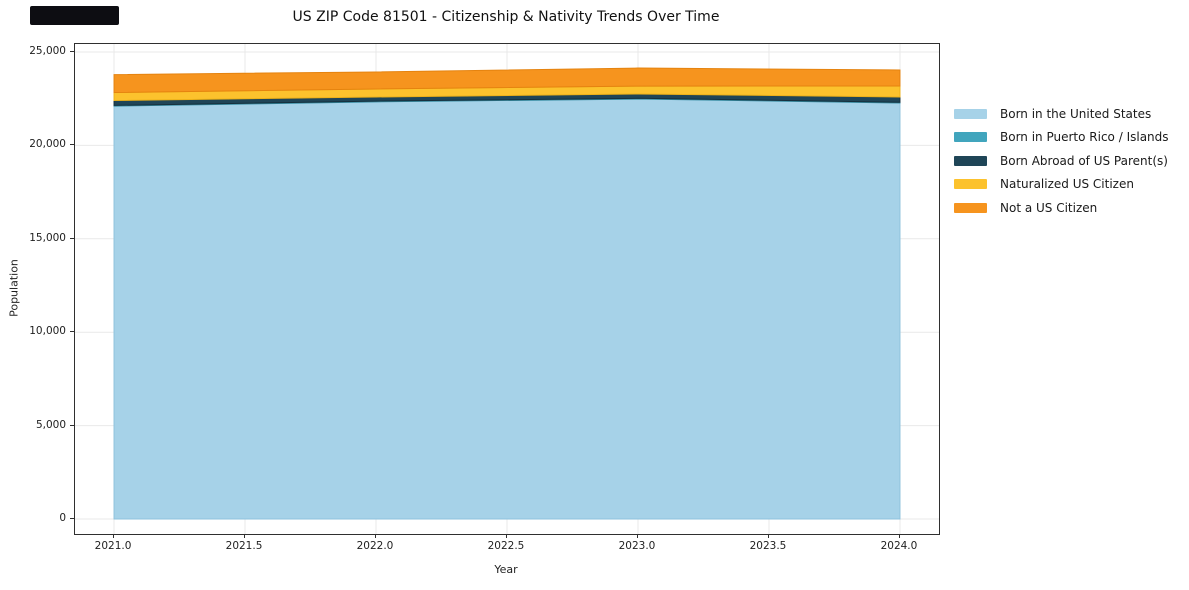 This screenshot has height=590, width=1189. What do you see at coordinates (899, 546) in the screenshot?
I see `x-tick-label: 2024.0` at bounding box center [899, 546].